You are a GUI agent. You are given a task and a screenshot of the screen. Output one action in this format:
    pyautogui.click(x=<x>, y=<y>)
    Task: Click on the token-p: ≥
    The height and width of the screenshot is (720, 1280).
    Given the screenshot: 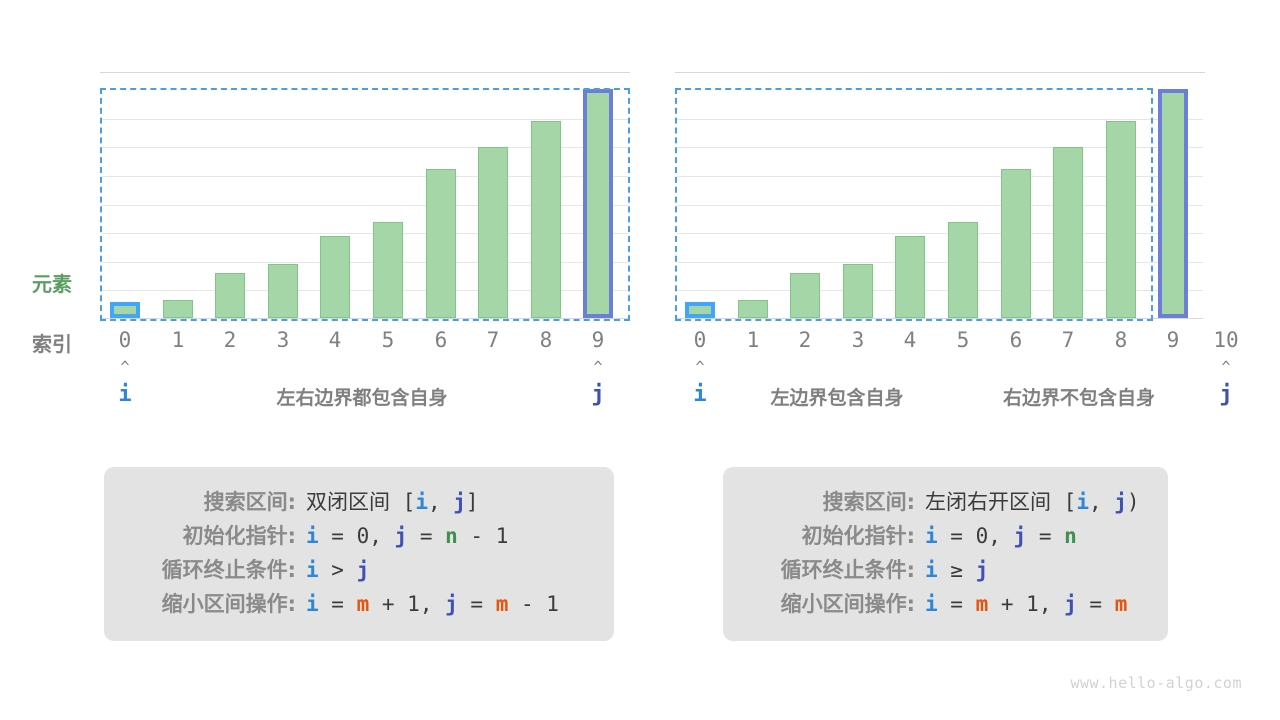 What is the action you would take?
    pyautogui.click(x=956, y=570)
    